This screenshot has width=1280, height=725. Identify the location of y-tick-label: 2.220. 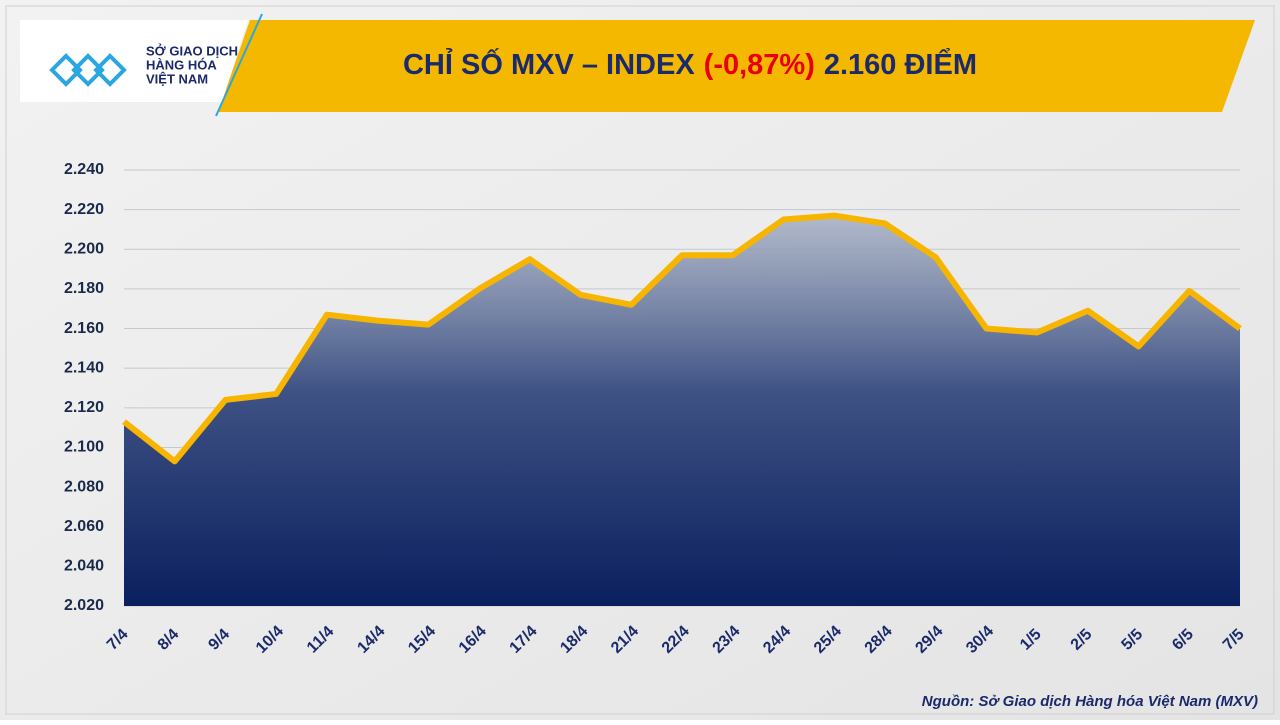
(84, 209).